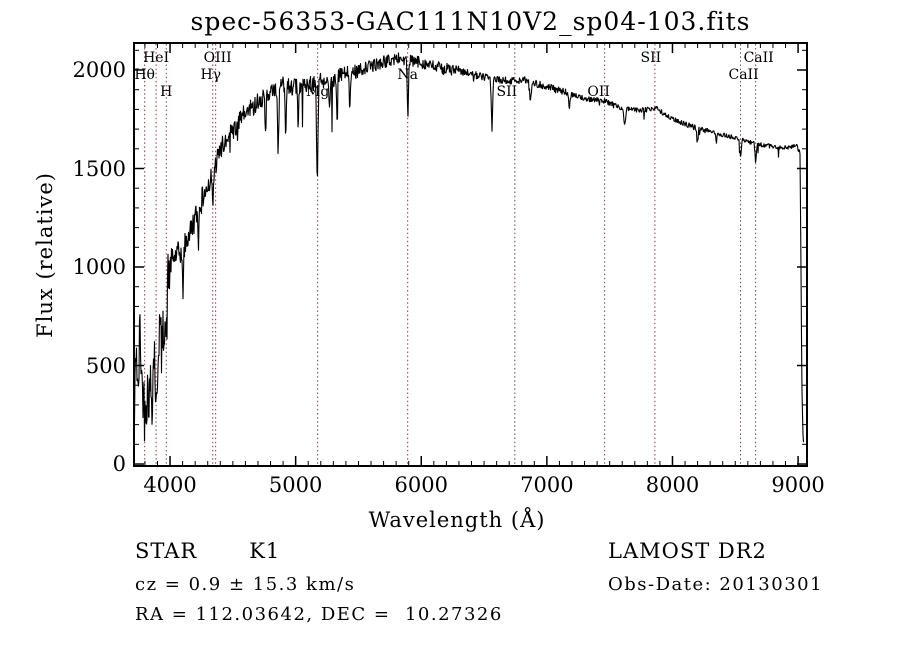 The width and height of the screenshot is (900, 649). I want to click on spectral-line-label: Na, so click(407, 75).